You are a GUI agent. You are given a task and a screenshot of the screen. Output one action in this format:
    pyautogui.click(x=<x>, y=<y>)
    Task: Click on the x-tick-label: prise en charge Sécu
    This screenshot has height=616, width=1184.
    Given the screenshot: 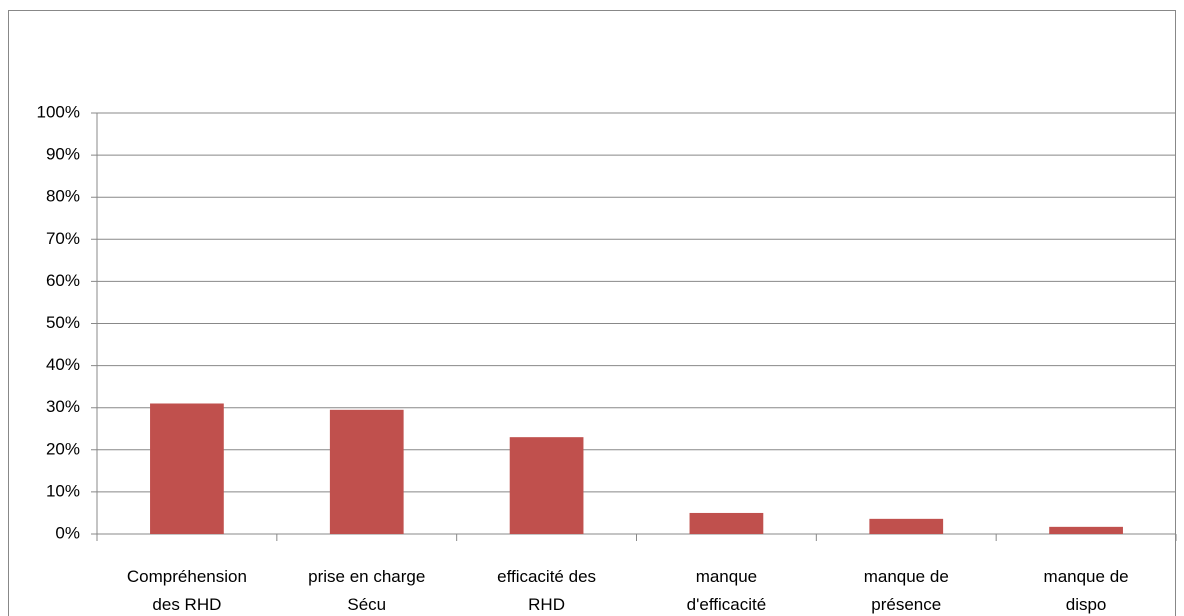 What is the action you would take?
    pyautogui.click(x=367, y=590)
    